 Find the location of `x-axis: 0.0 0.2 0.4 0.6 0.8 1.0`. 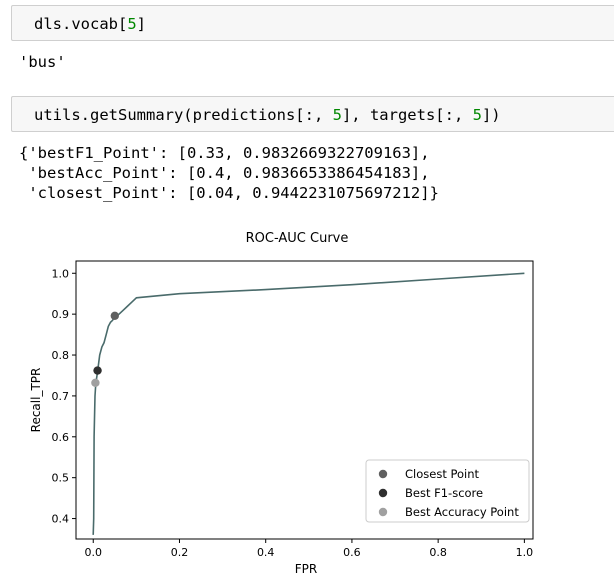

x-axis: 0.0 0.2 0.4 0.6 0.8 1.0 is located at coordinates (308, 549).